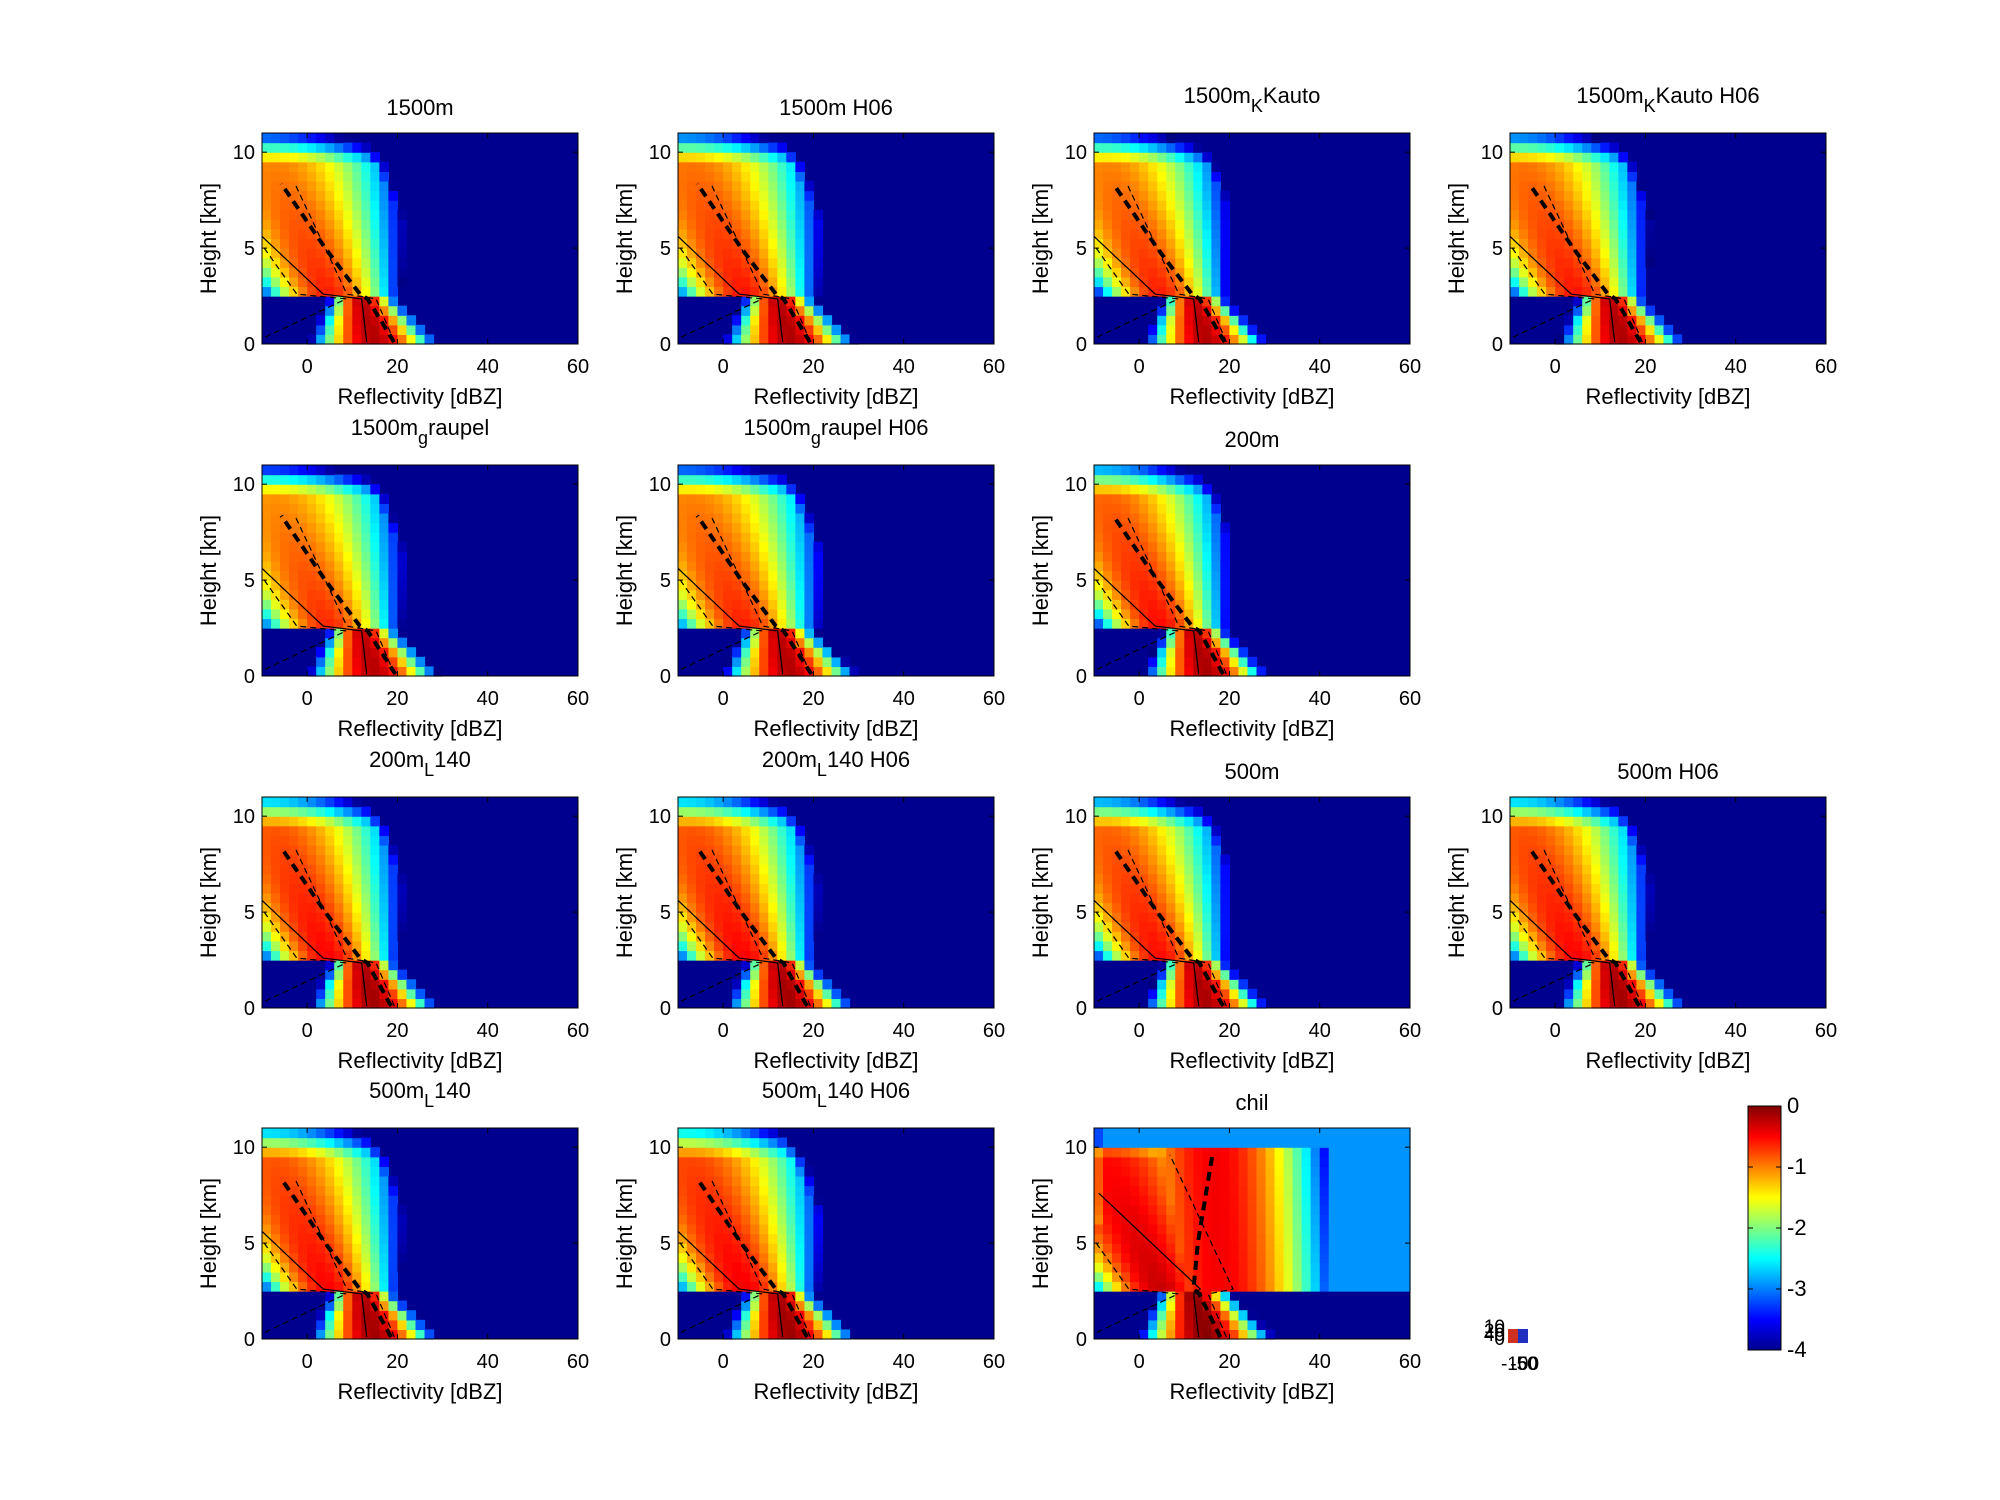 Image resolution: width=2000 pixels, height=1500 pixels. Describe the element at coordinates (624, 1233) in the screenshot. I see `y-axis-label: Height [km]` at that location.